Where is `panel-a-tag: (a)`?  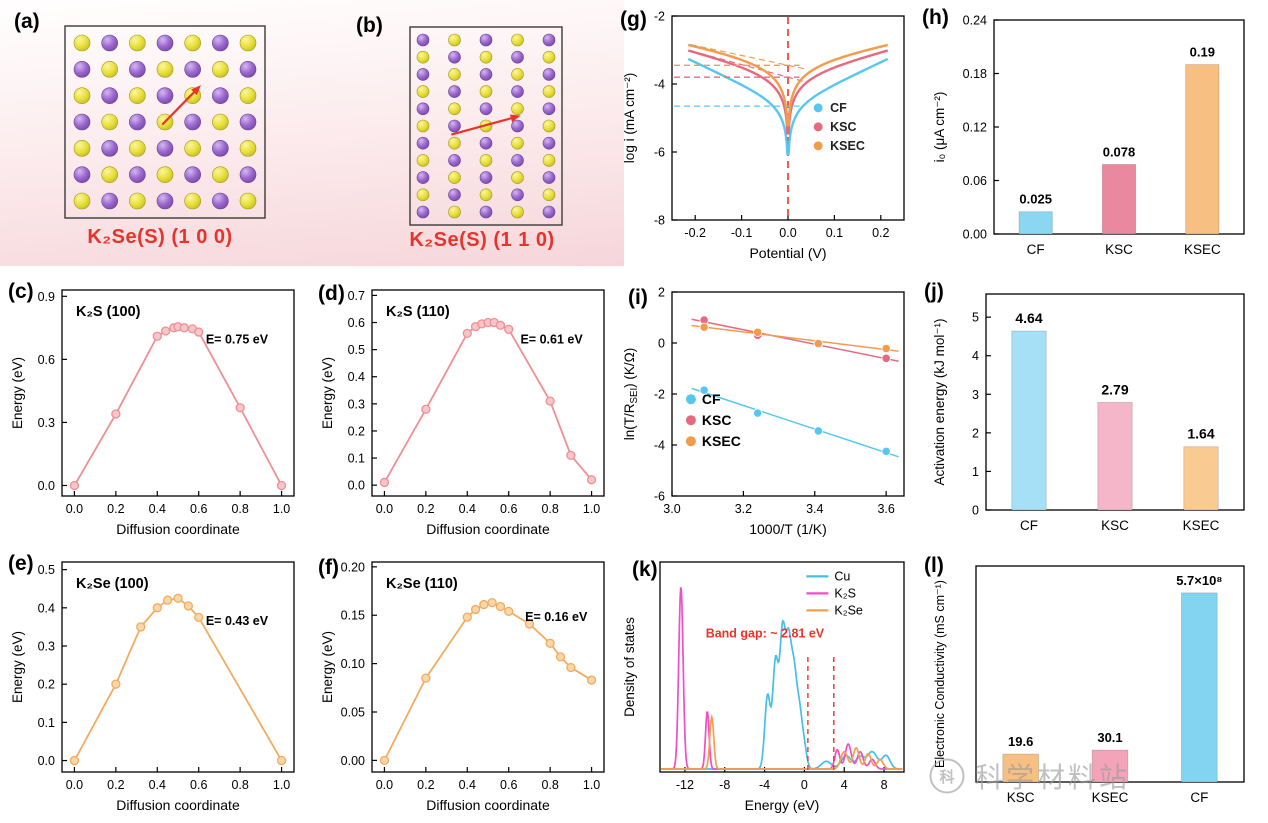
panel-a-tag: (a) is located at coordinates (27, 21).